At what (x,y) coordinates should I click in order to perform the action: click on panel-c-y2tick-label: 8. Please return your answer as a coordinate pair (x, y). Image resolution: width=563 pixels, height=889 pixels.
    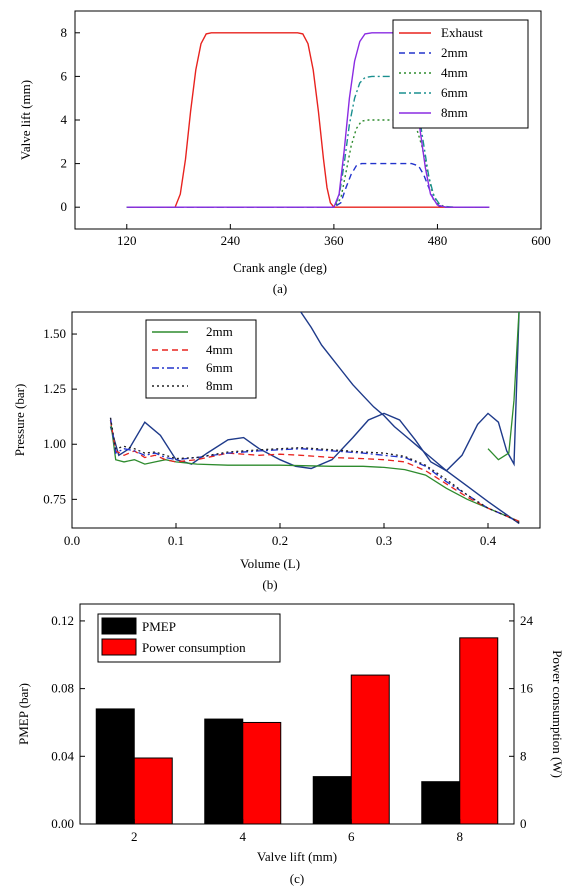
    Looking at the image, I should click on (523, 755).